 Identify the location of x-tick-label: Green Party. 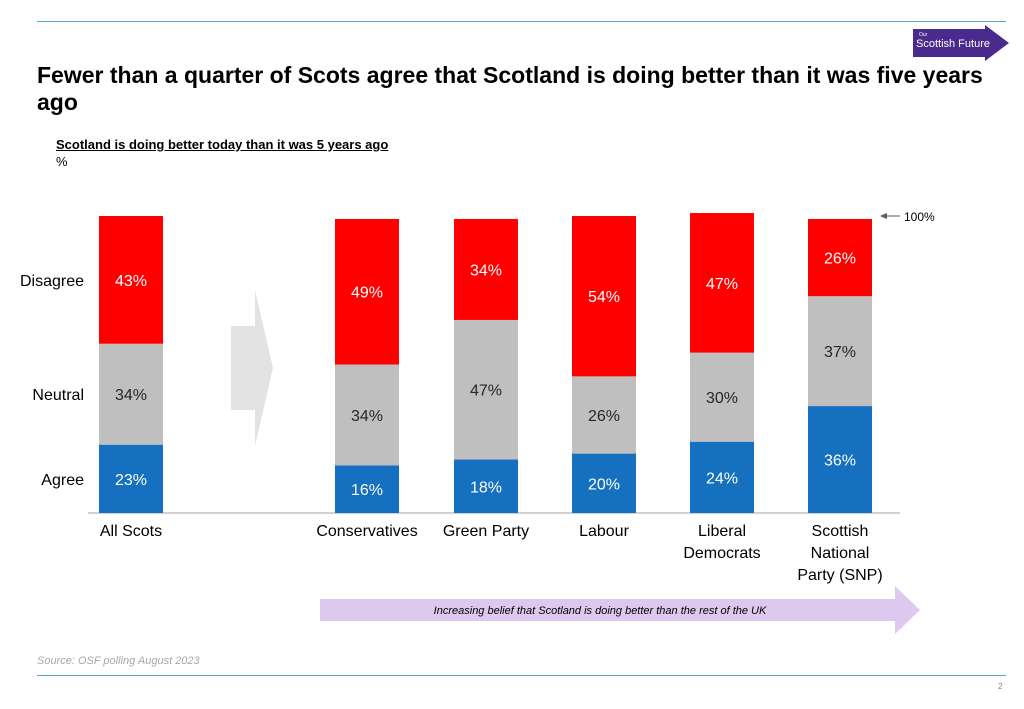
(486, 531).